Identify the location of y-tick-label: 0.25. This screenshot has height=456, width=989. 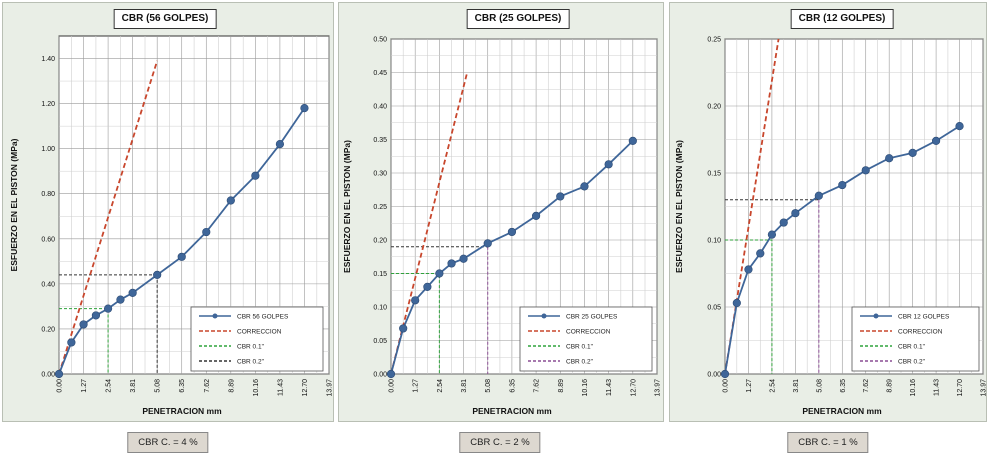
(380, 207).